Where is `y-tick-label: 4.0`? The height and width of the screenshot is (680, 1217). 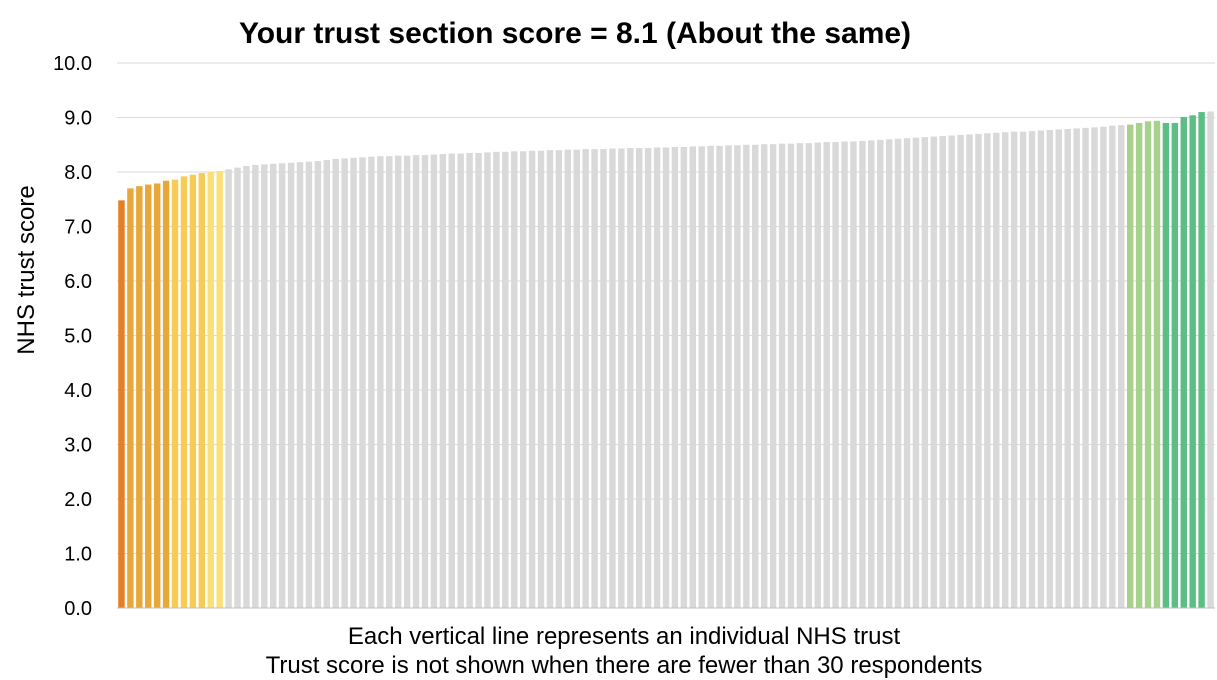 y-tick-label: 4.0 is located at coordinates (78, 391).